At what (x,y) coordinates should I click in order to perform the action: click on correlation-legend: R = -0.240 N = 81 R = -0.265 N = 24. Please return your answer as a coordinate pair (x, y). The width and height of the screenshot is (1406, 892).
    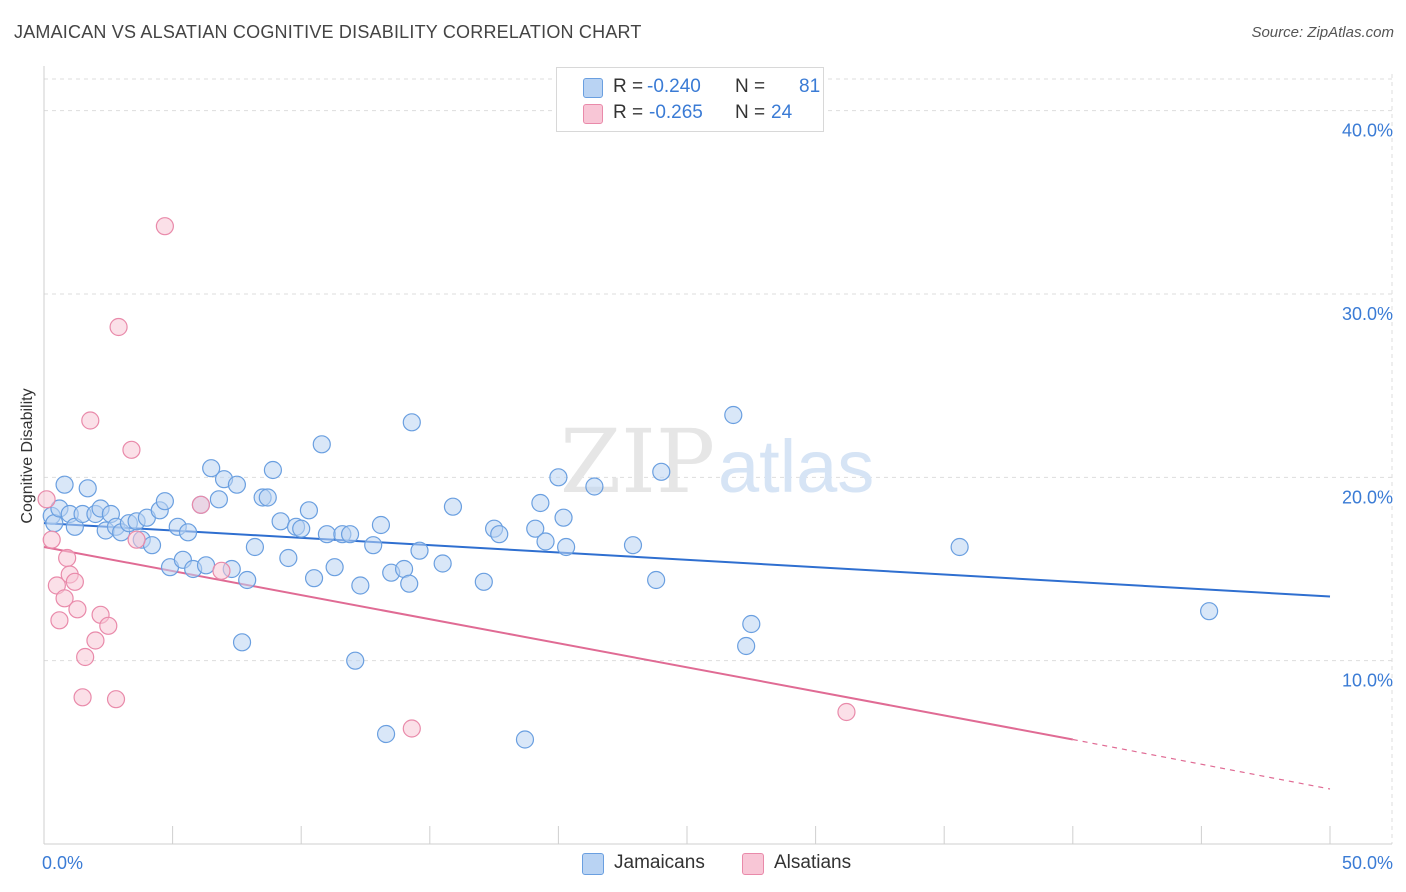
    Looking at the image, I should click on (690, 99).